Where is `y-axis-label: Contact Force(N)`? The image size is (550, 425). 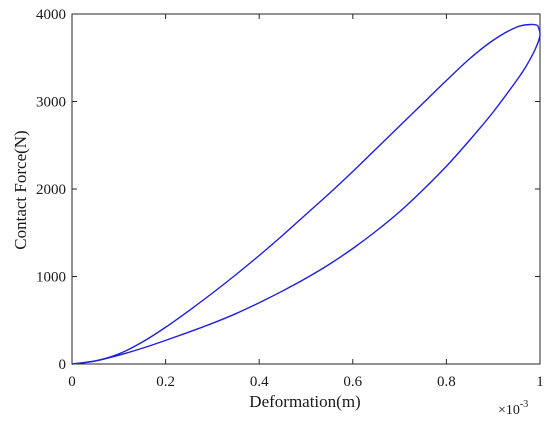 y-axis-label: Contact Force(N) is located at coordinates (20, 189).